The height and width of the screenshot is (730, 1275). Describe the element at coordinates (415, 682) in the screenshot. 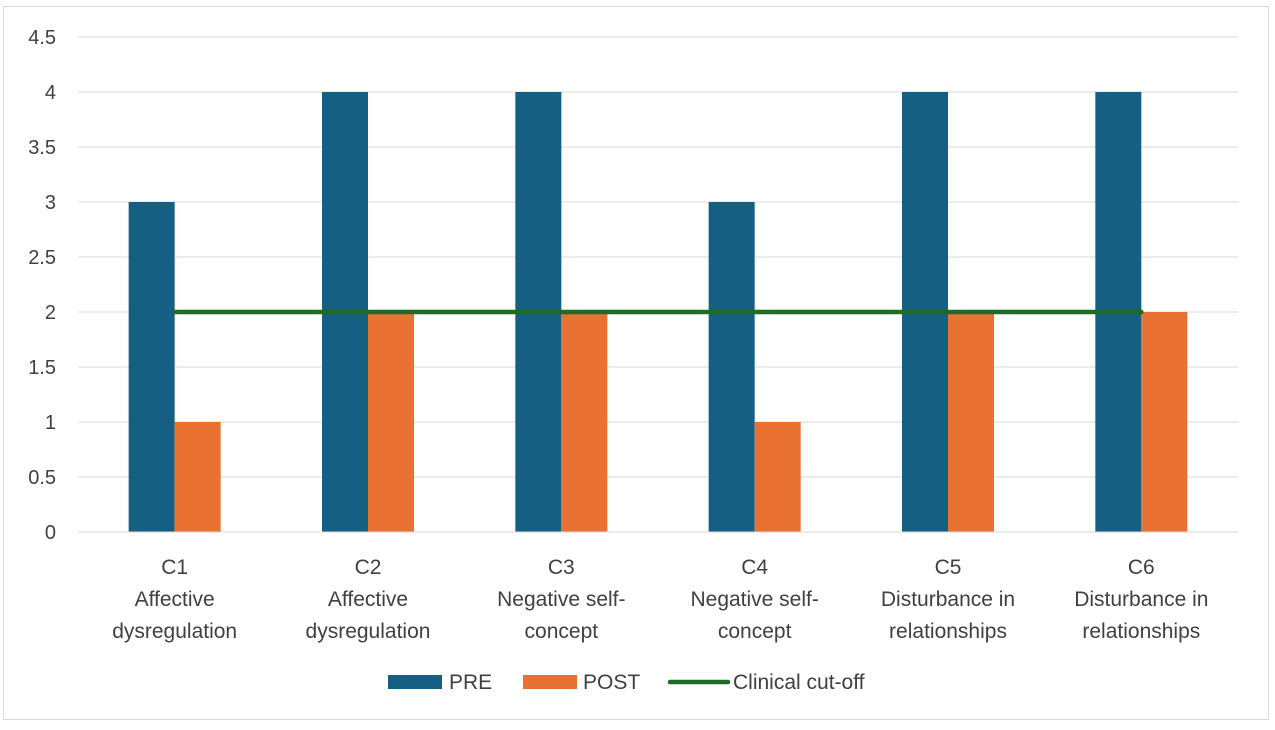

I see `legend-swatch-pre` at that location.